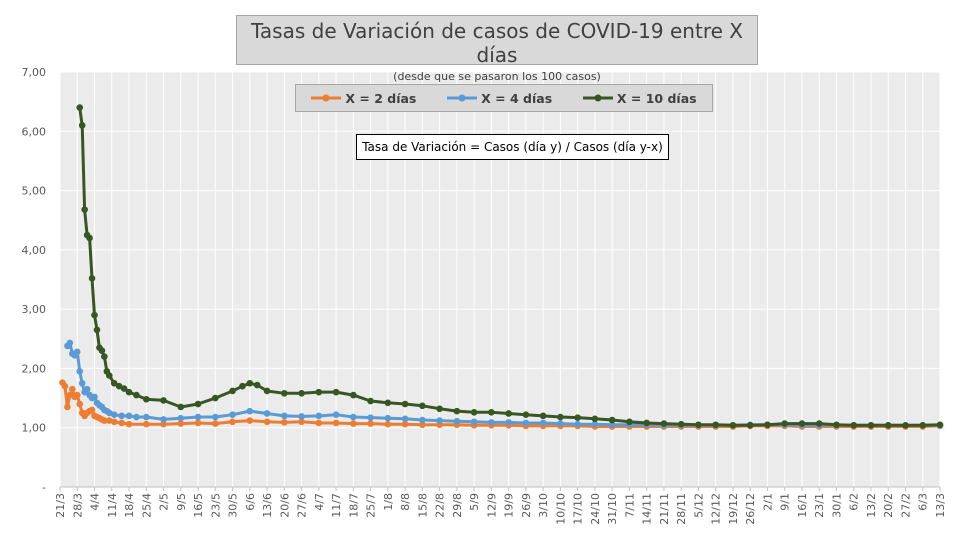 Image resolution: width=961 pixels, height=534 pixels. Describe the element at coordinates (639, 98) in the screenshot. I see `legend-item-x10: X = 10 días` at that location.